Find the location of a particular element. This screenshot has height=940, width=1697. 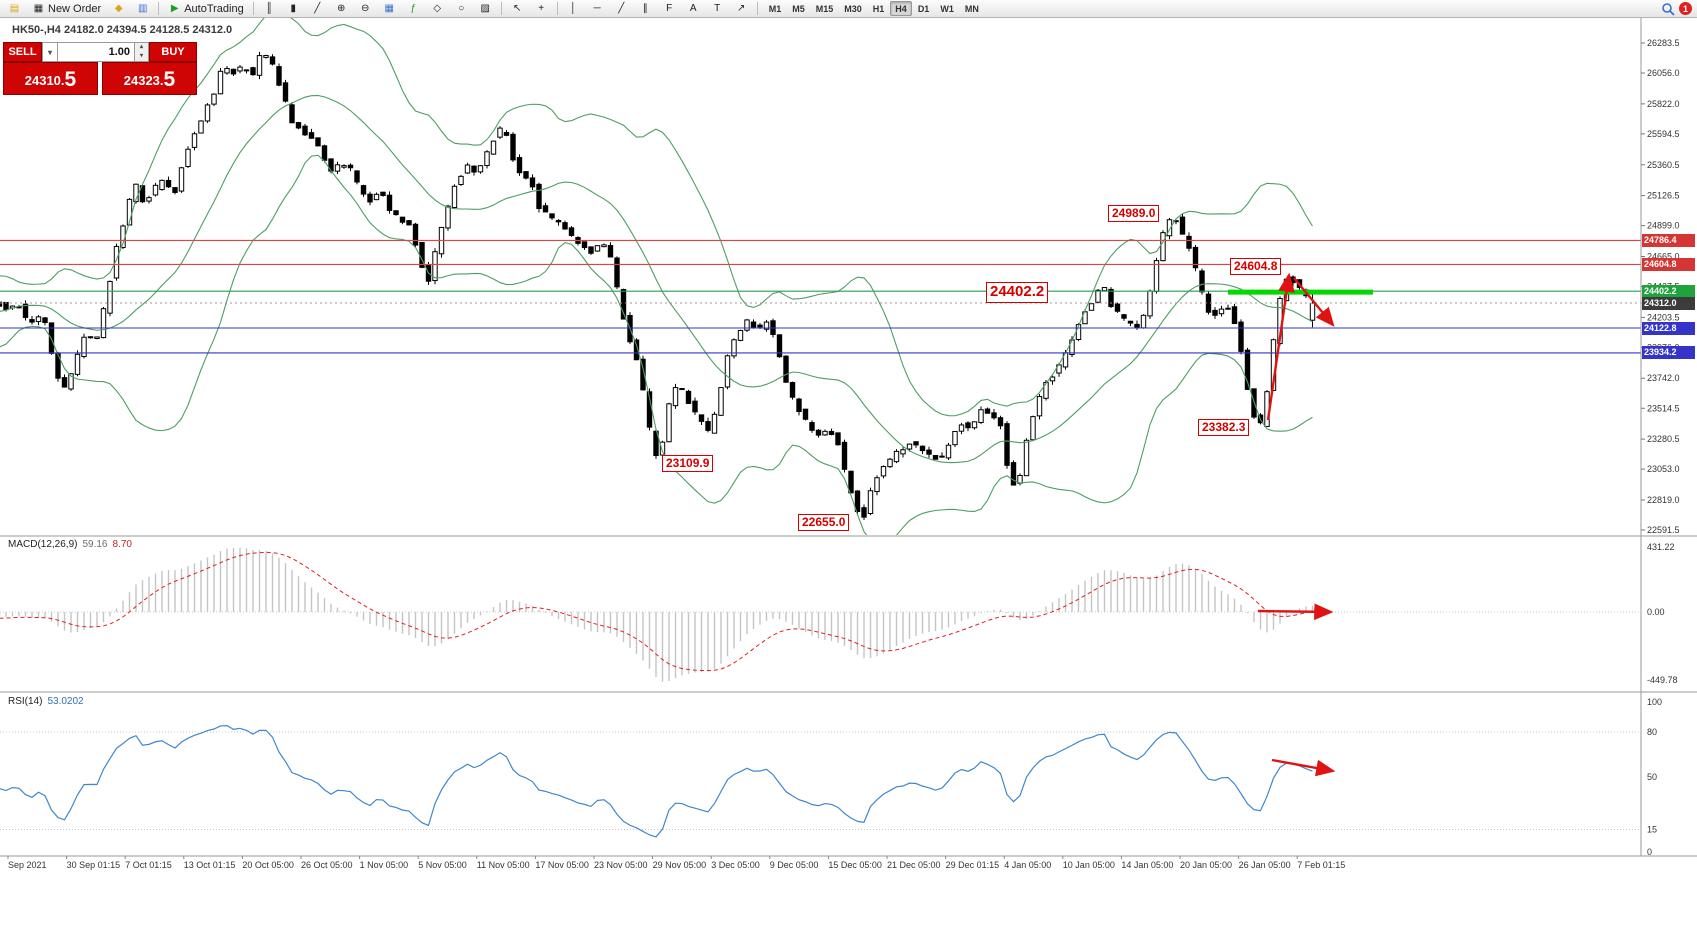

price-axis-marker: 23934.2 is located at coordinates (1668, 353).